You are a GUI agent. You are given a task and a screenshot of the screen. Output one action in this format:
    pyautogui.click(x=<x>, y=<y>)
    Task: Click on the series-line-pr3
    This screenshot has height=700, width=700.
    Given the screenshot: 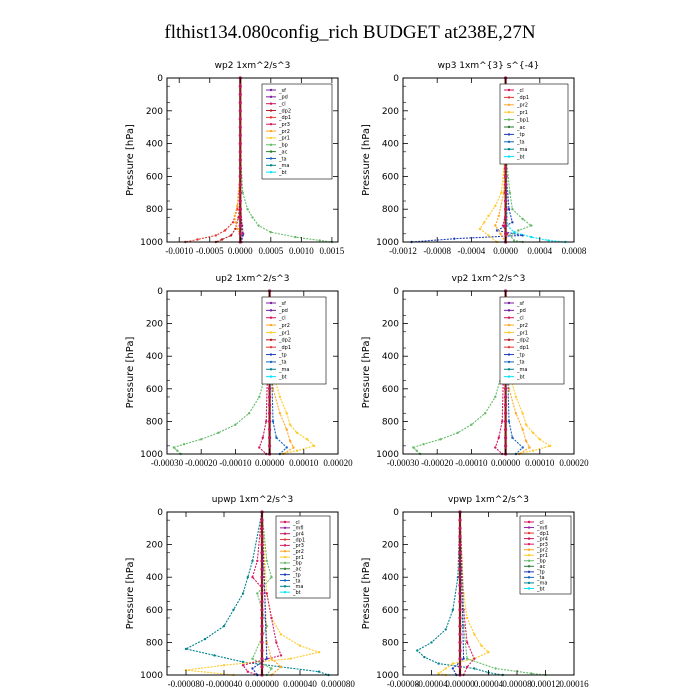 What is the action you would take?
    pyautogui.click(x=262, y=593)
    